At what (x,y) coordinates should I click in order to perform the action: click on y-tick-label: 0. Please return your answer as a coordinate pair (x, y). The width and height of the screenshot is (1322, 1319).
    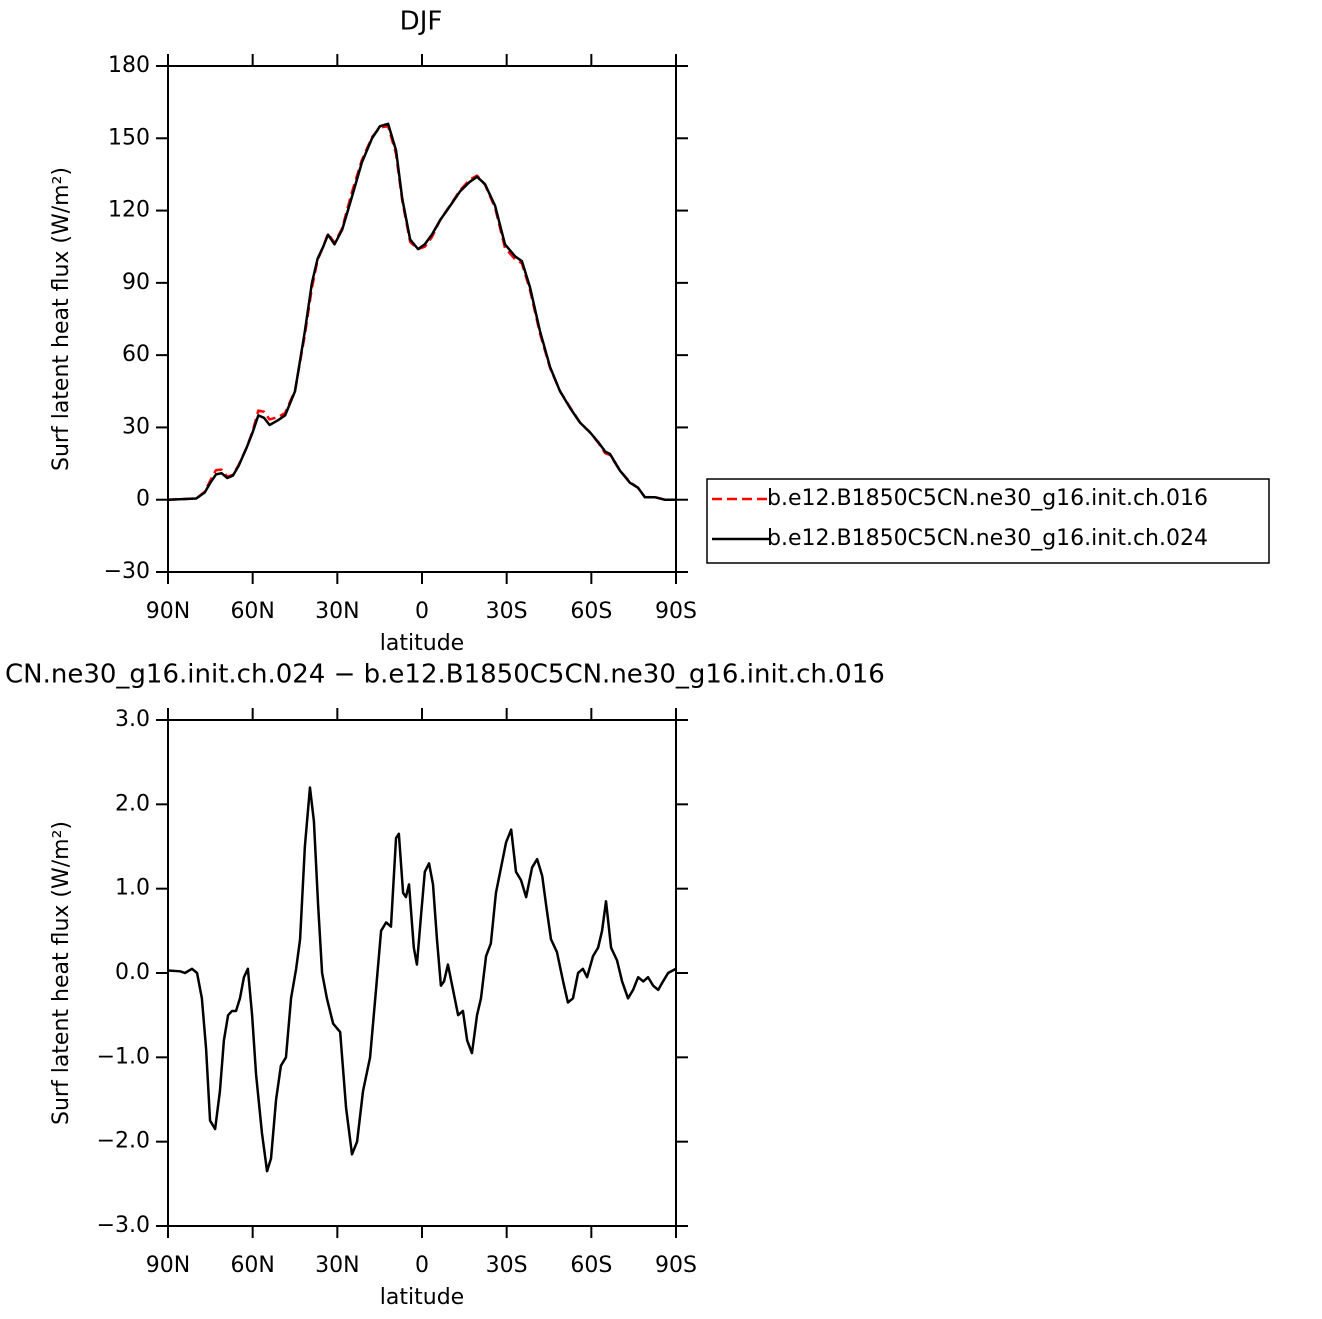
    Looking at the image, I should click on (143, 499).